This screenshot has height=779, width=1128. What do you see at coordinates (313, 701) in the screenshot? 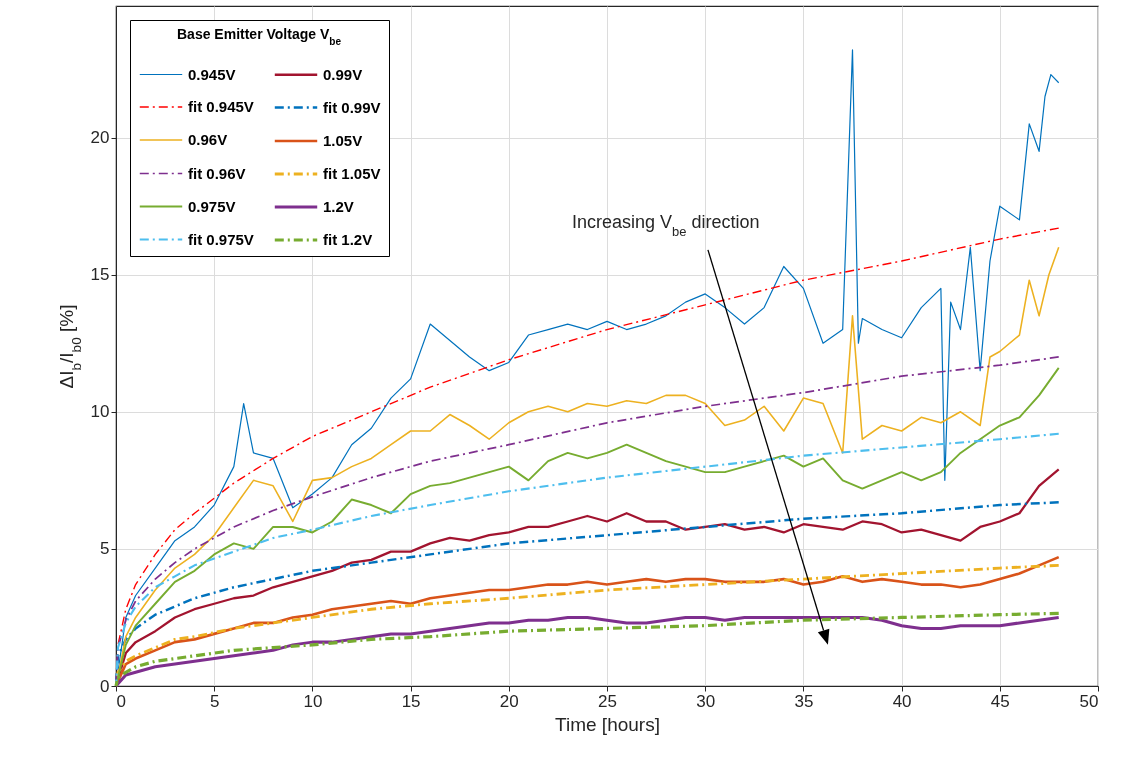
I see `x-tick-label: 10` at bounding box center [313, 701].